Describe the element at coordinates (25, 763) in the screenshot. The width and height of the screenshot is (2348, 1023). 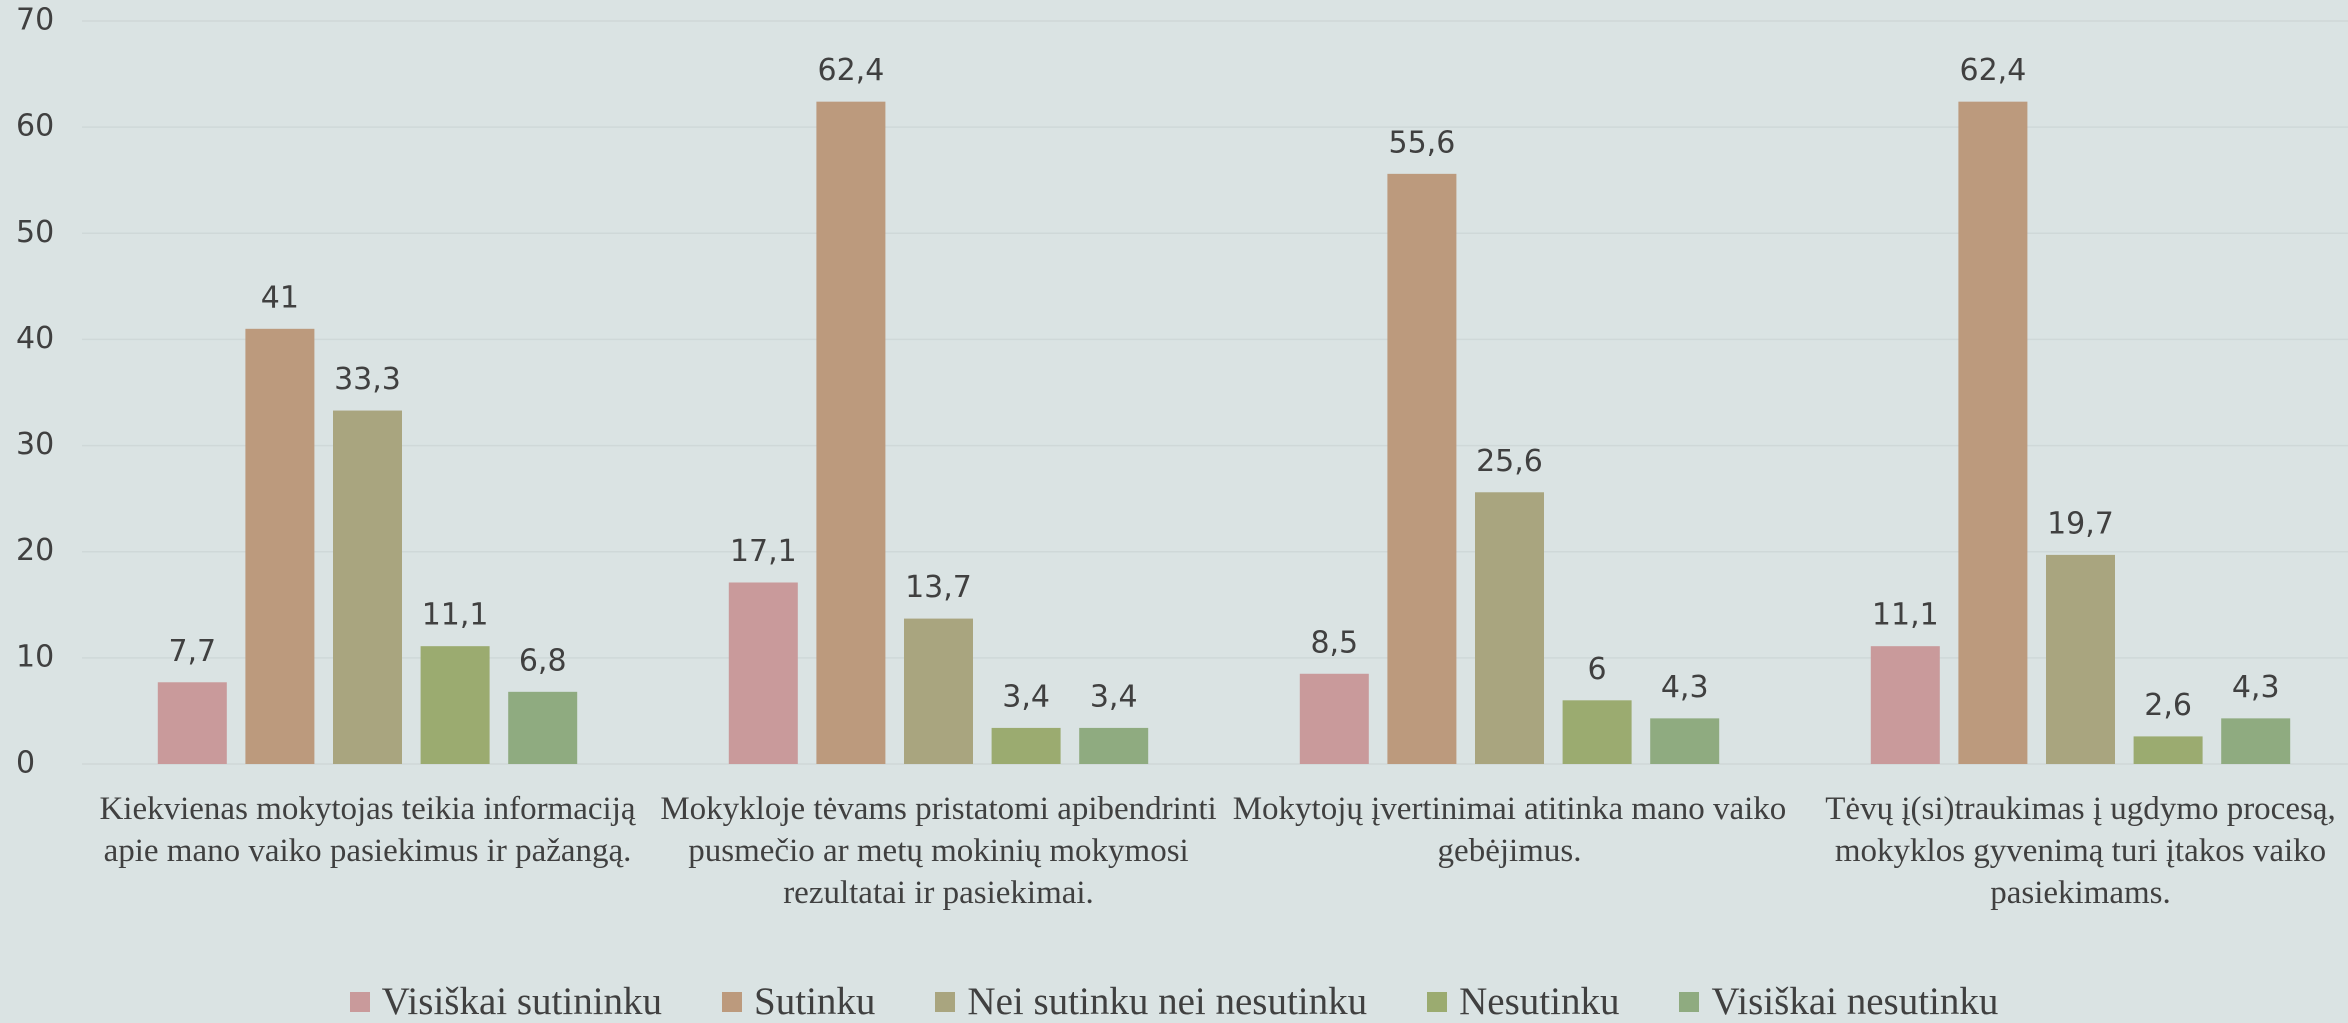
I see `y-tick-label: 0` at that location.